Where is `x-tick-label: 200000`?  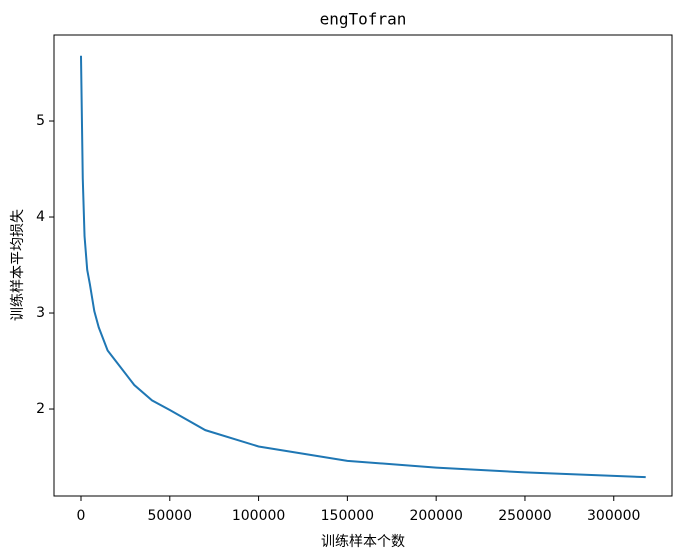 x-tick-label: 200000 is located at coordinates (435, 516).